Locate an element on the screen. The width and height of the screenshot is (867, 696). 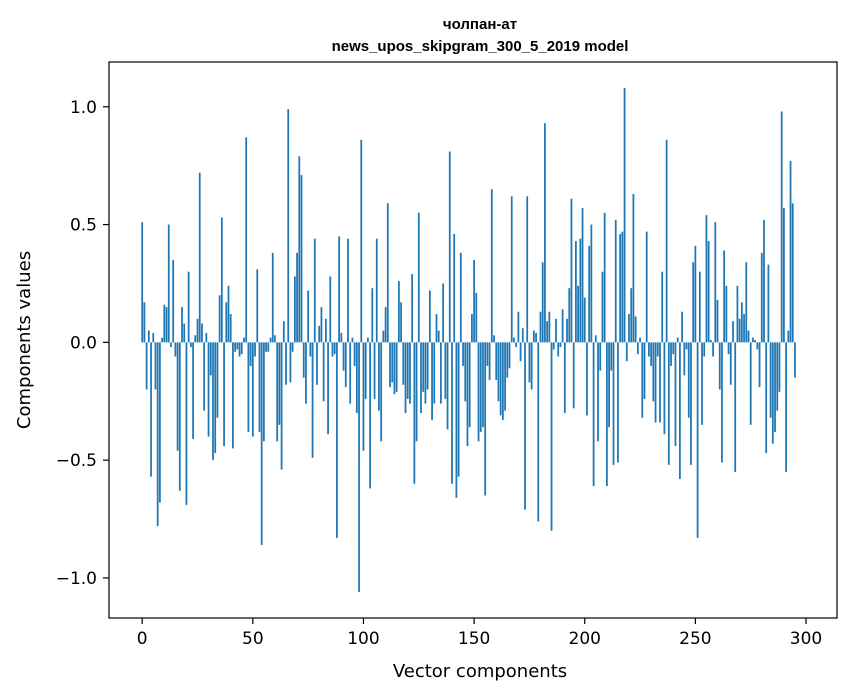
y-axis-ticks: −1.0 −0.5 0.0 0.5 1.0 is located at coordinates (82, 343).